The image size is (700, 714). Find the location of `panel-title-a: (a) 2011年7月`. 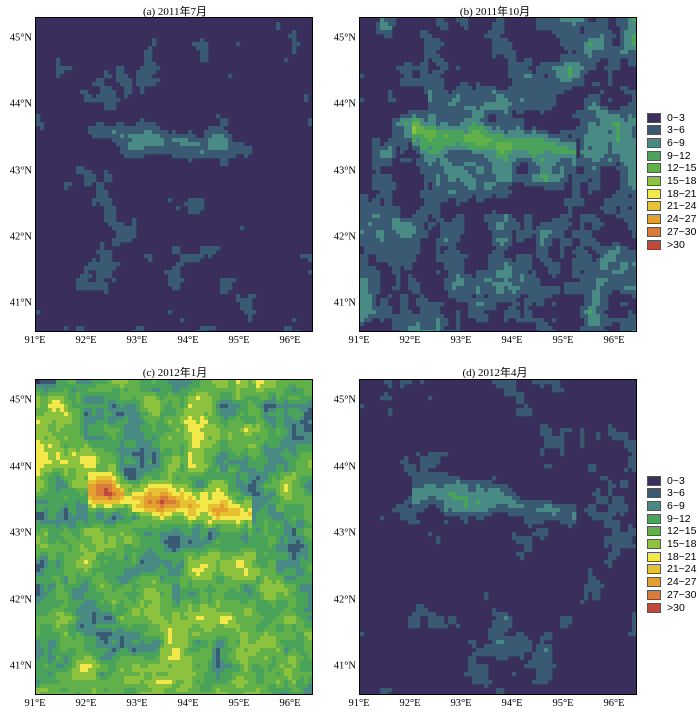

panel-title-a: (a) 2011年7月 is located at coordinates (175, 12).